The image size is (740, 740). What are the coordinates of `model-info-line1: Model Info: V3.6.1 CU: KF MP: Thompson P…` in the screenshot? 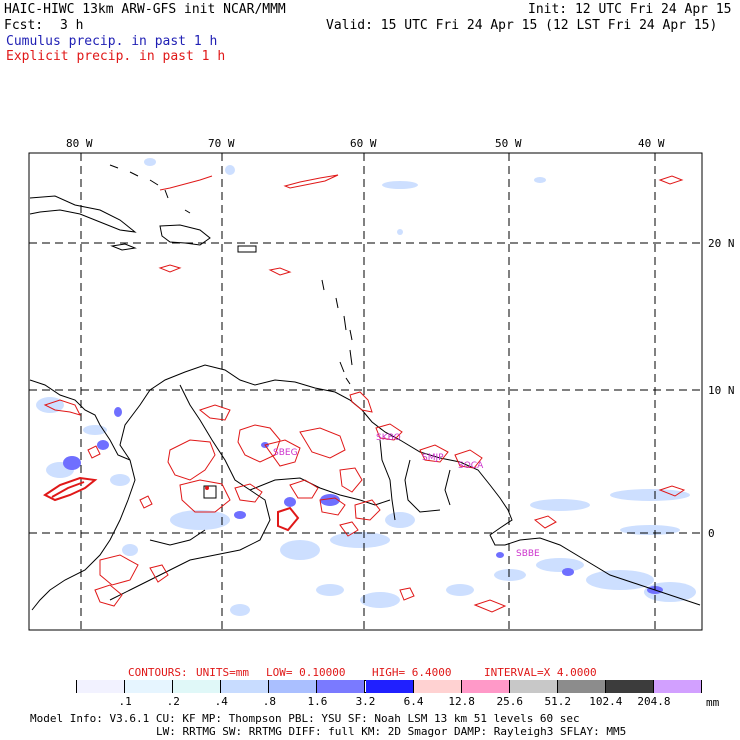 It's located at (305, 718).